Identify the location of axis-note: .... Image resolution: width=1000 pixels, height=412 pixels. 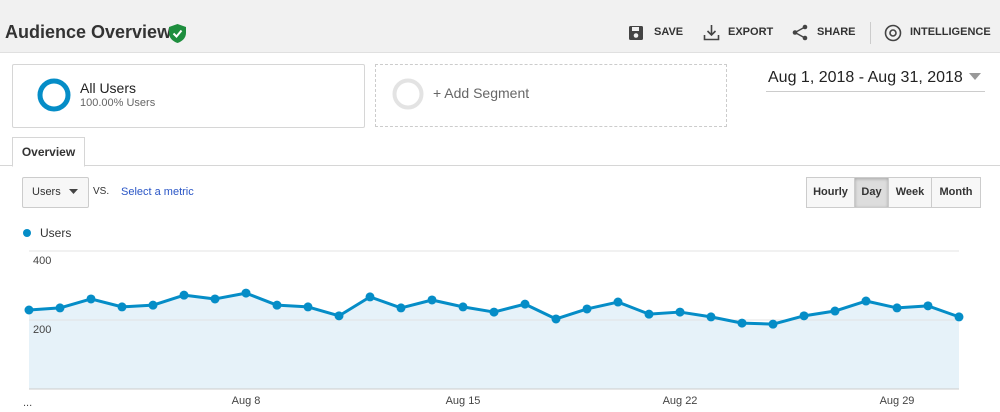
(27, 403).